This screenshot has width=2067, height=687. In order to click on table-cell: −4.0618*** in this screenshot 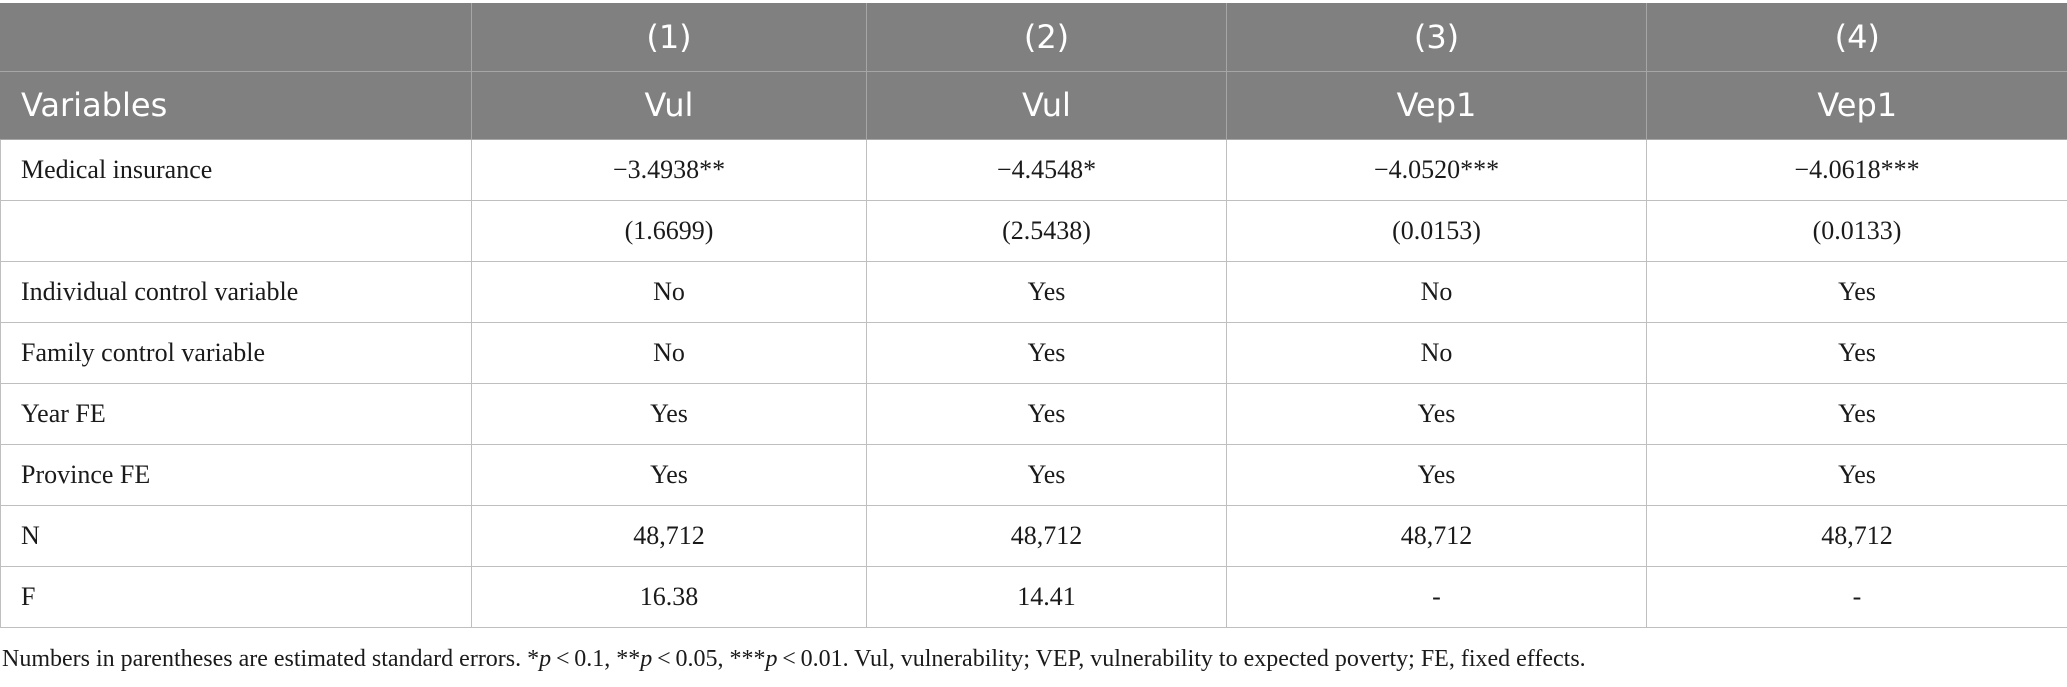, I will do `click(1856, 169)`.